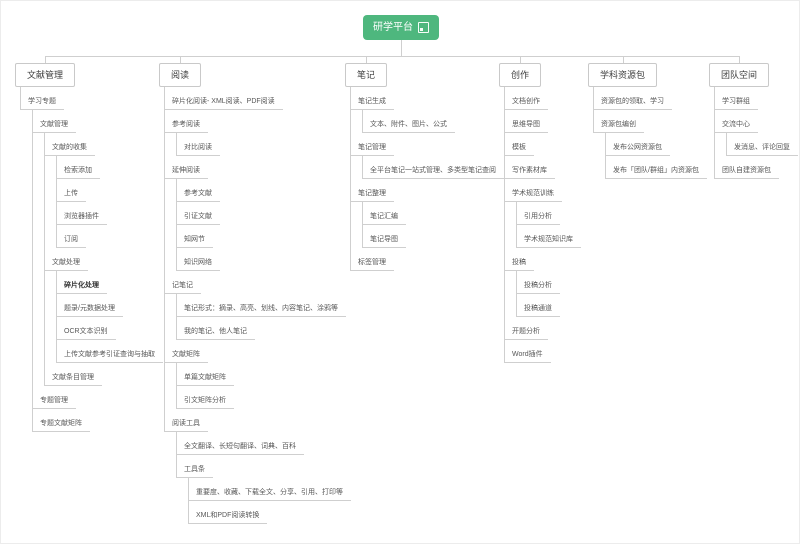 The height and width of the screenshot is (544, 800). I want to click on mindmap-node-label: 投稿分析, so click(538, 282).